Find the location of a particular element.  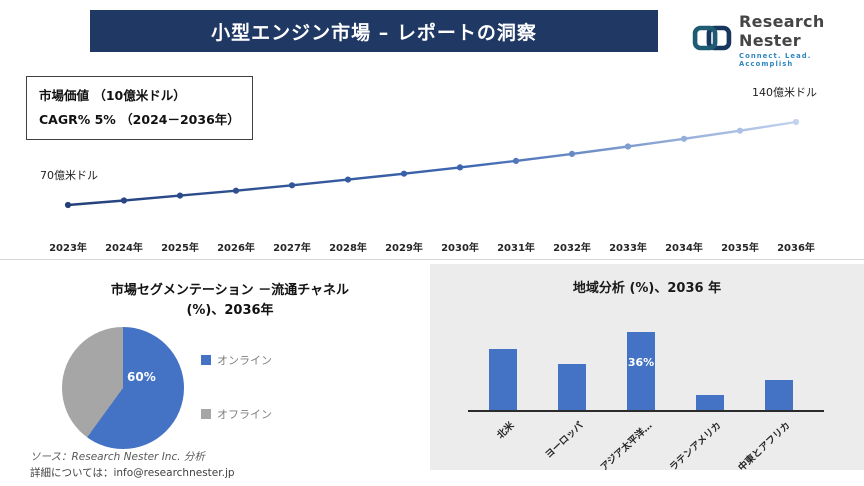

legend-item-online: オンライン is located at coordinates (236, 360).